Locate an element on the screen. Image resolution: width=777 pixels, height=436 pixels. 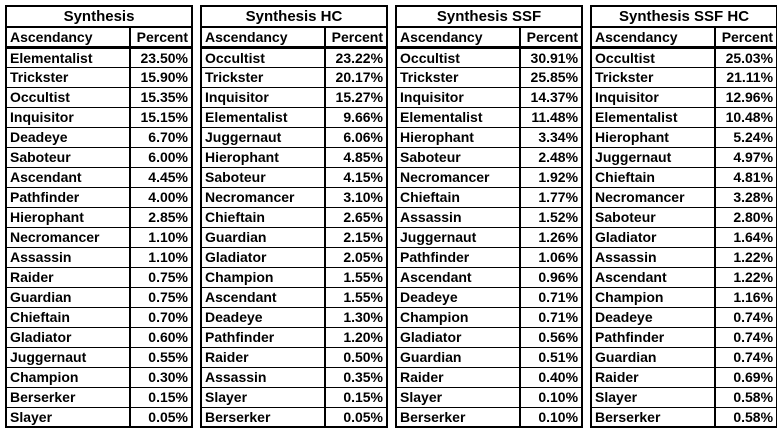
percent-cell: 15.90% is located at coordinates (161, 76).